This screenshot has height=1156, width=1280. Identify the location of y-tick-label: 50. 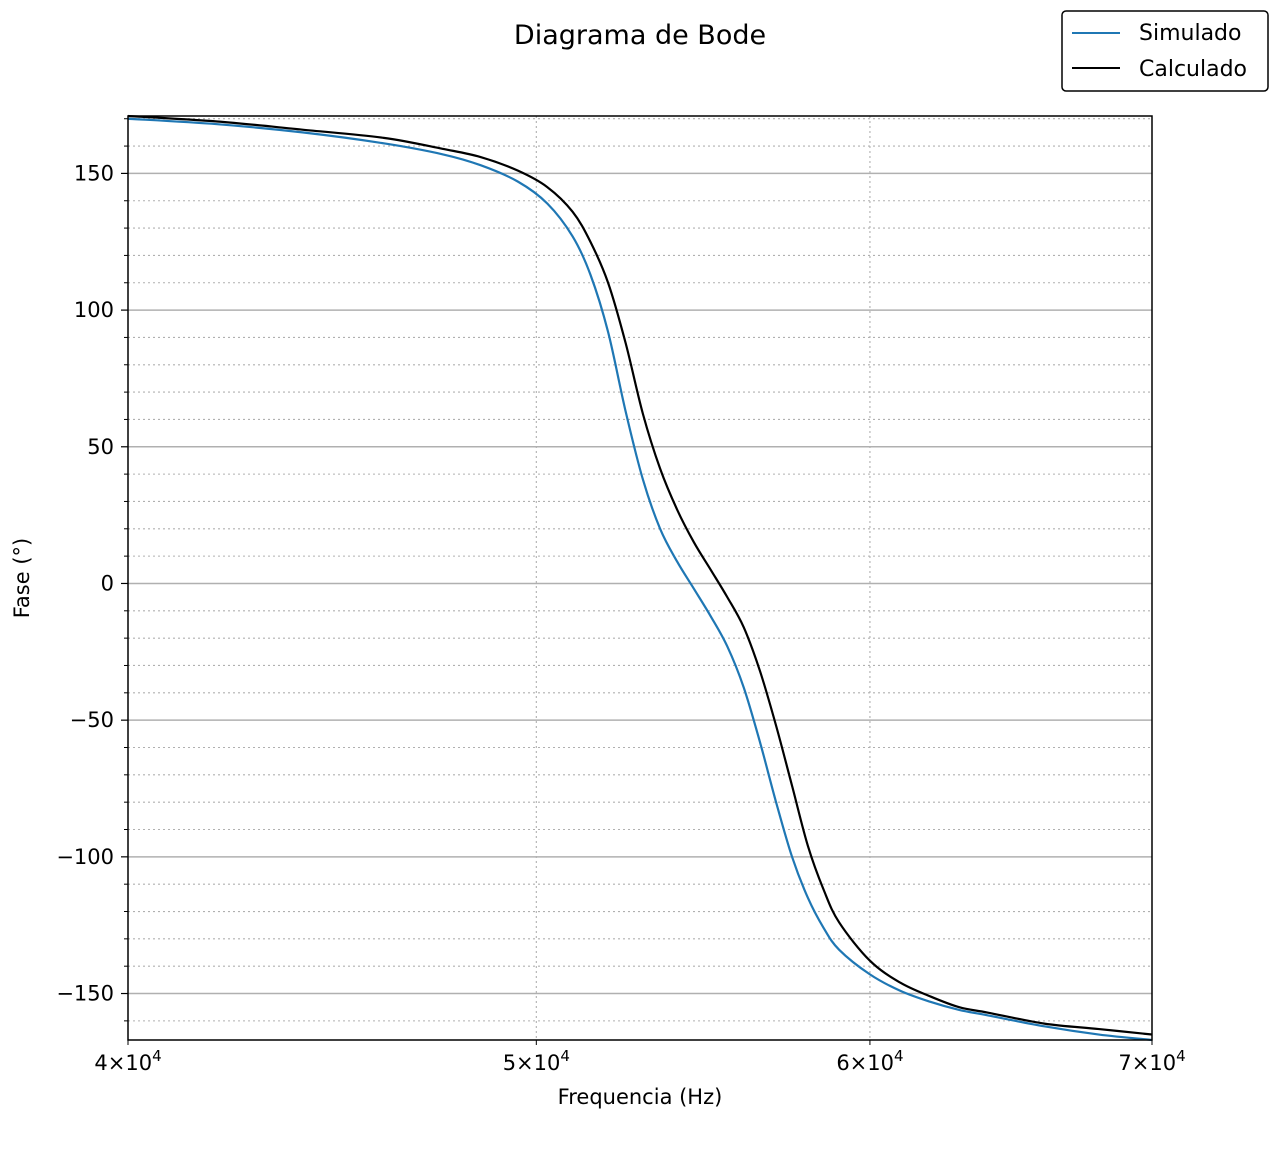
(100, 447).